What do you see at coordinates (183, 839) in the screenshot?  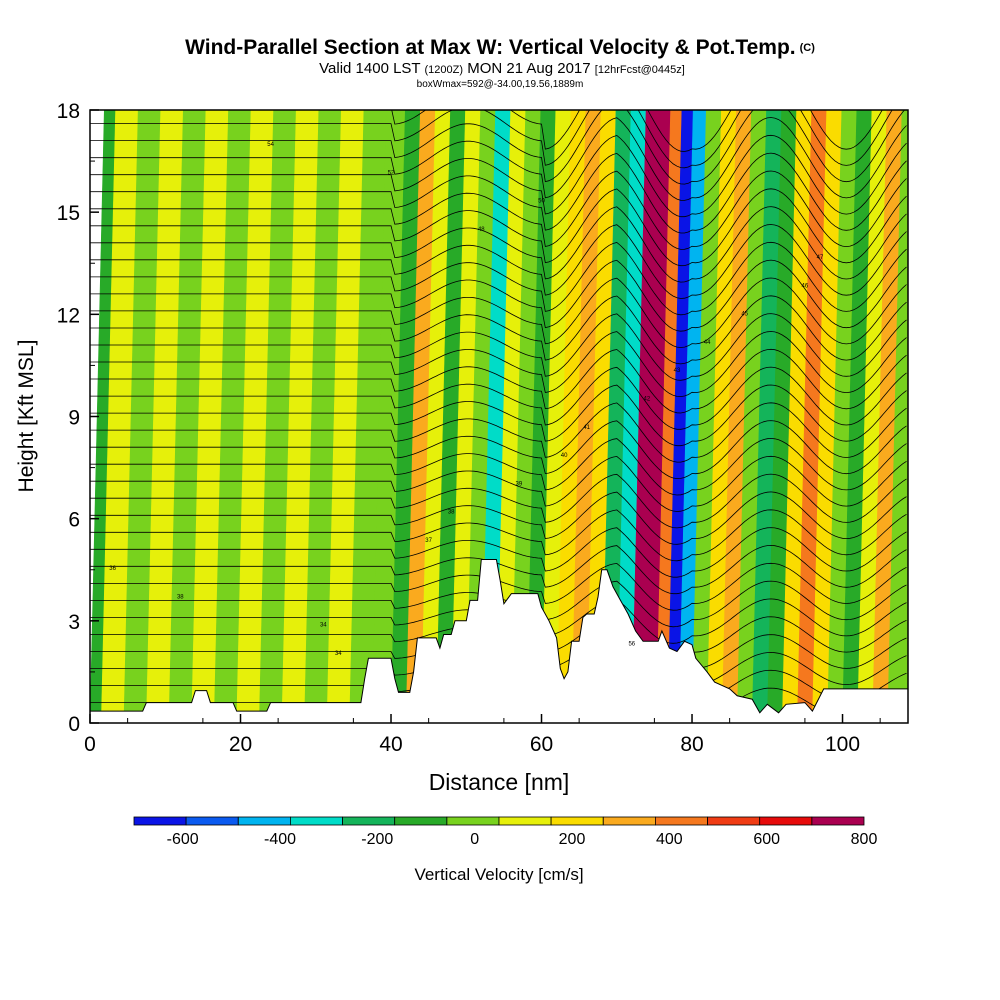 I see `colorbar-tick-label: -600` at bounding box center [183, 839].